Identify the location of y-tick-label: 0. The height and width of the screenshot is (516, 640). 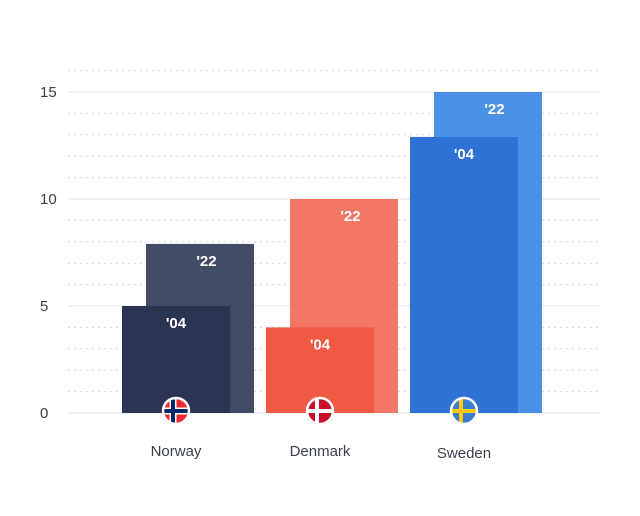
(44, 413).